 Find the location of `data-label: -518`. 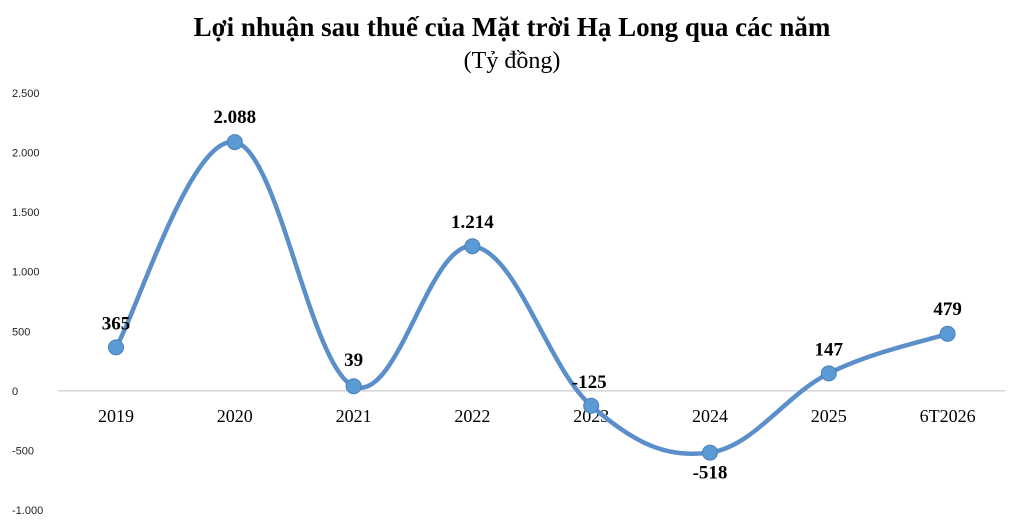

data-label: -518 is located at coordinates (710, 473).